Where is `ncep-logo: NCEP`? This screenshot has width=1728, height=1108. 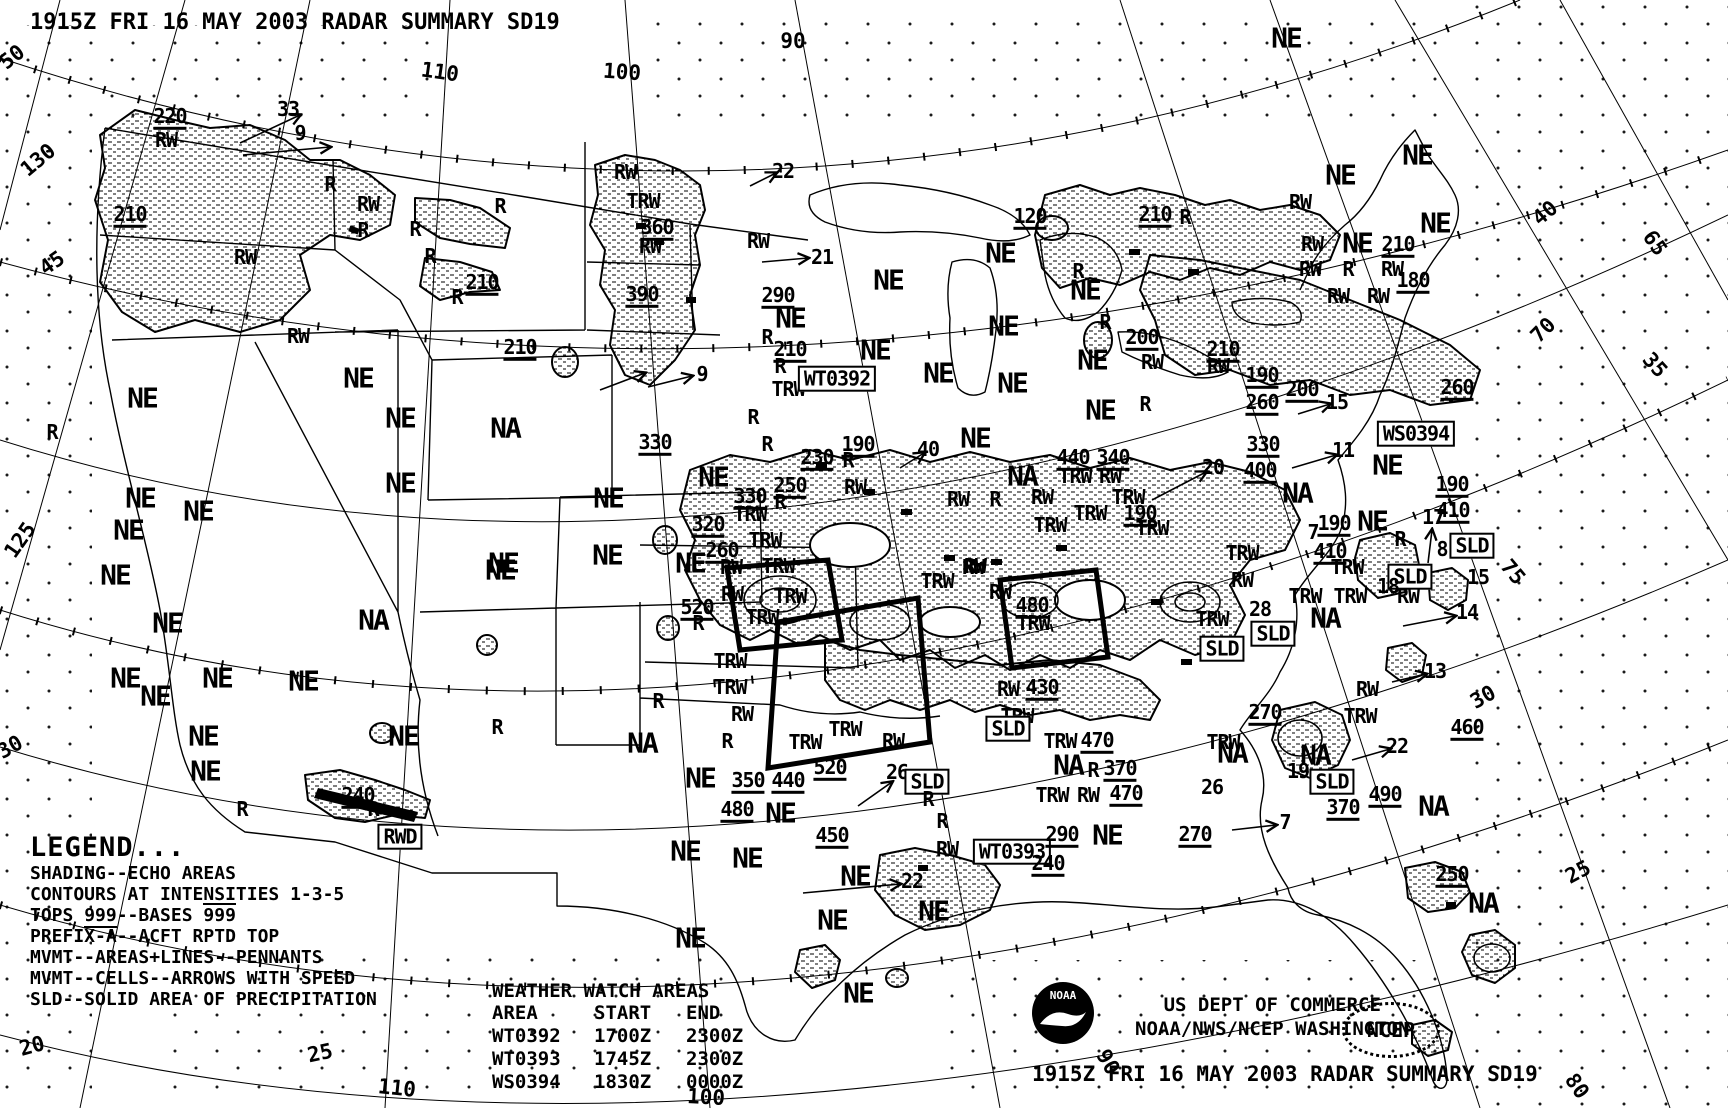 ncep-logo: NCEP is located at coordinates (1391, 1030).